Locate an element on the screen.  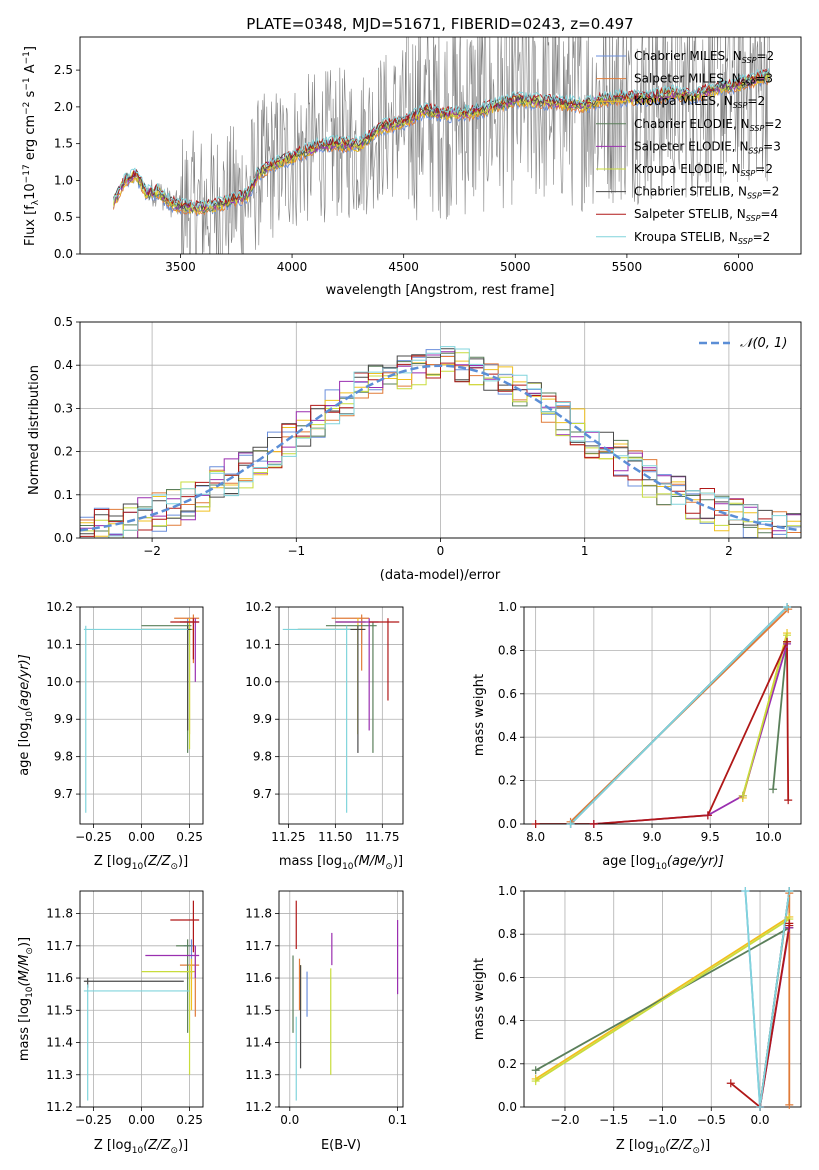
grid-lines is located at coordinates (341, 715).